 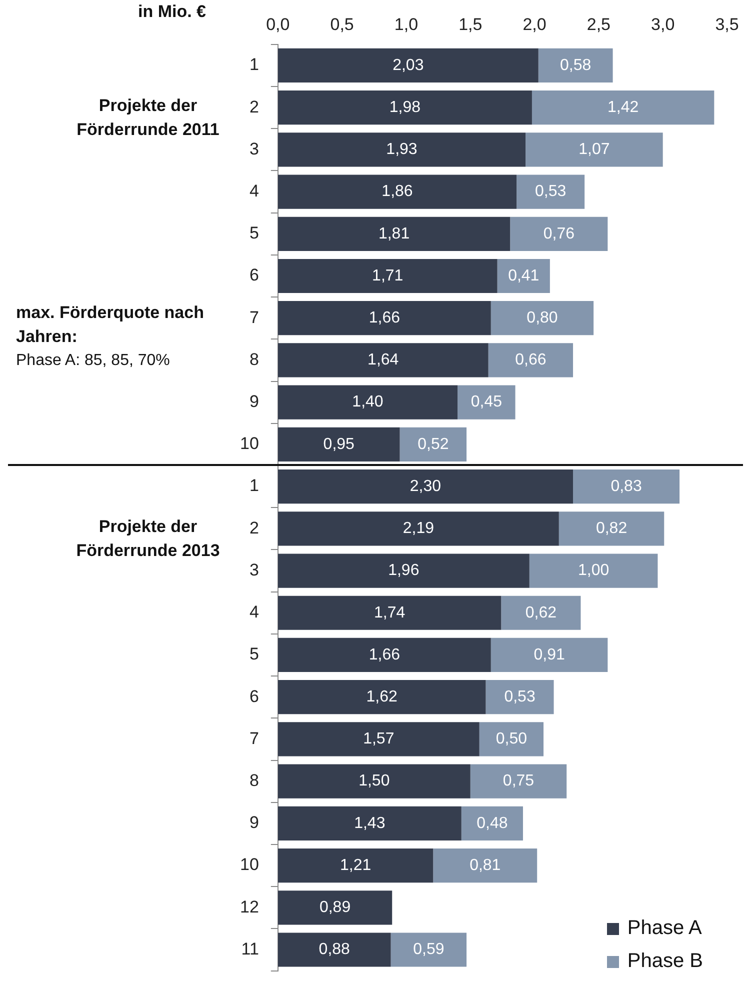 I want to click on data-label: 1,98, so click(x=405, y=107).